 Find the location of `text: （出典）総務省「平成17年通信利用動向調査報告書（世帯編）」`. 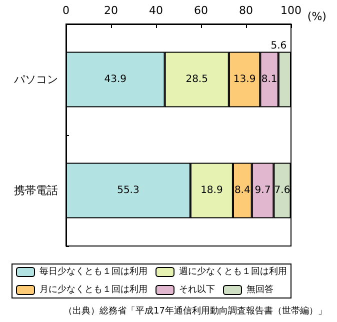

text: （出典）総務省「平成17年通信利用動向調査報告書（世帯編）」 is located at coordinates (195, 311).